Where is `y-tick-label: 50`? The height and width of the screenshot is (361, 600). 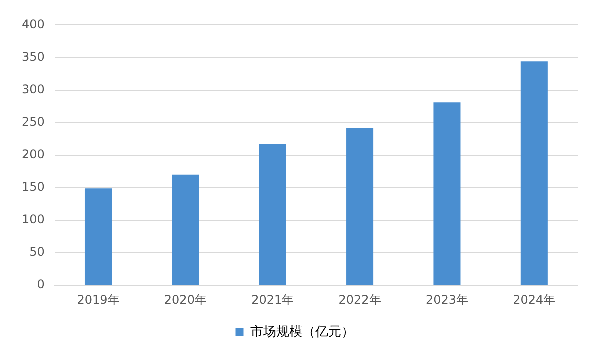 y-tick-label: 50 is located at coordinates (37, 252).